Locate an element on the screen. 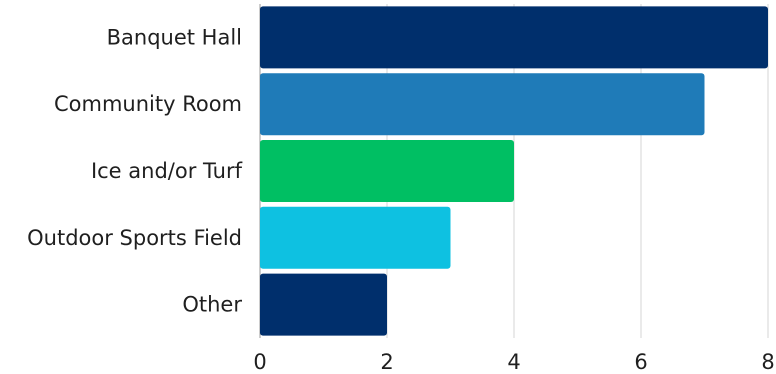  x-tick-label-2: 2 is located at coordinates (386, 362).